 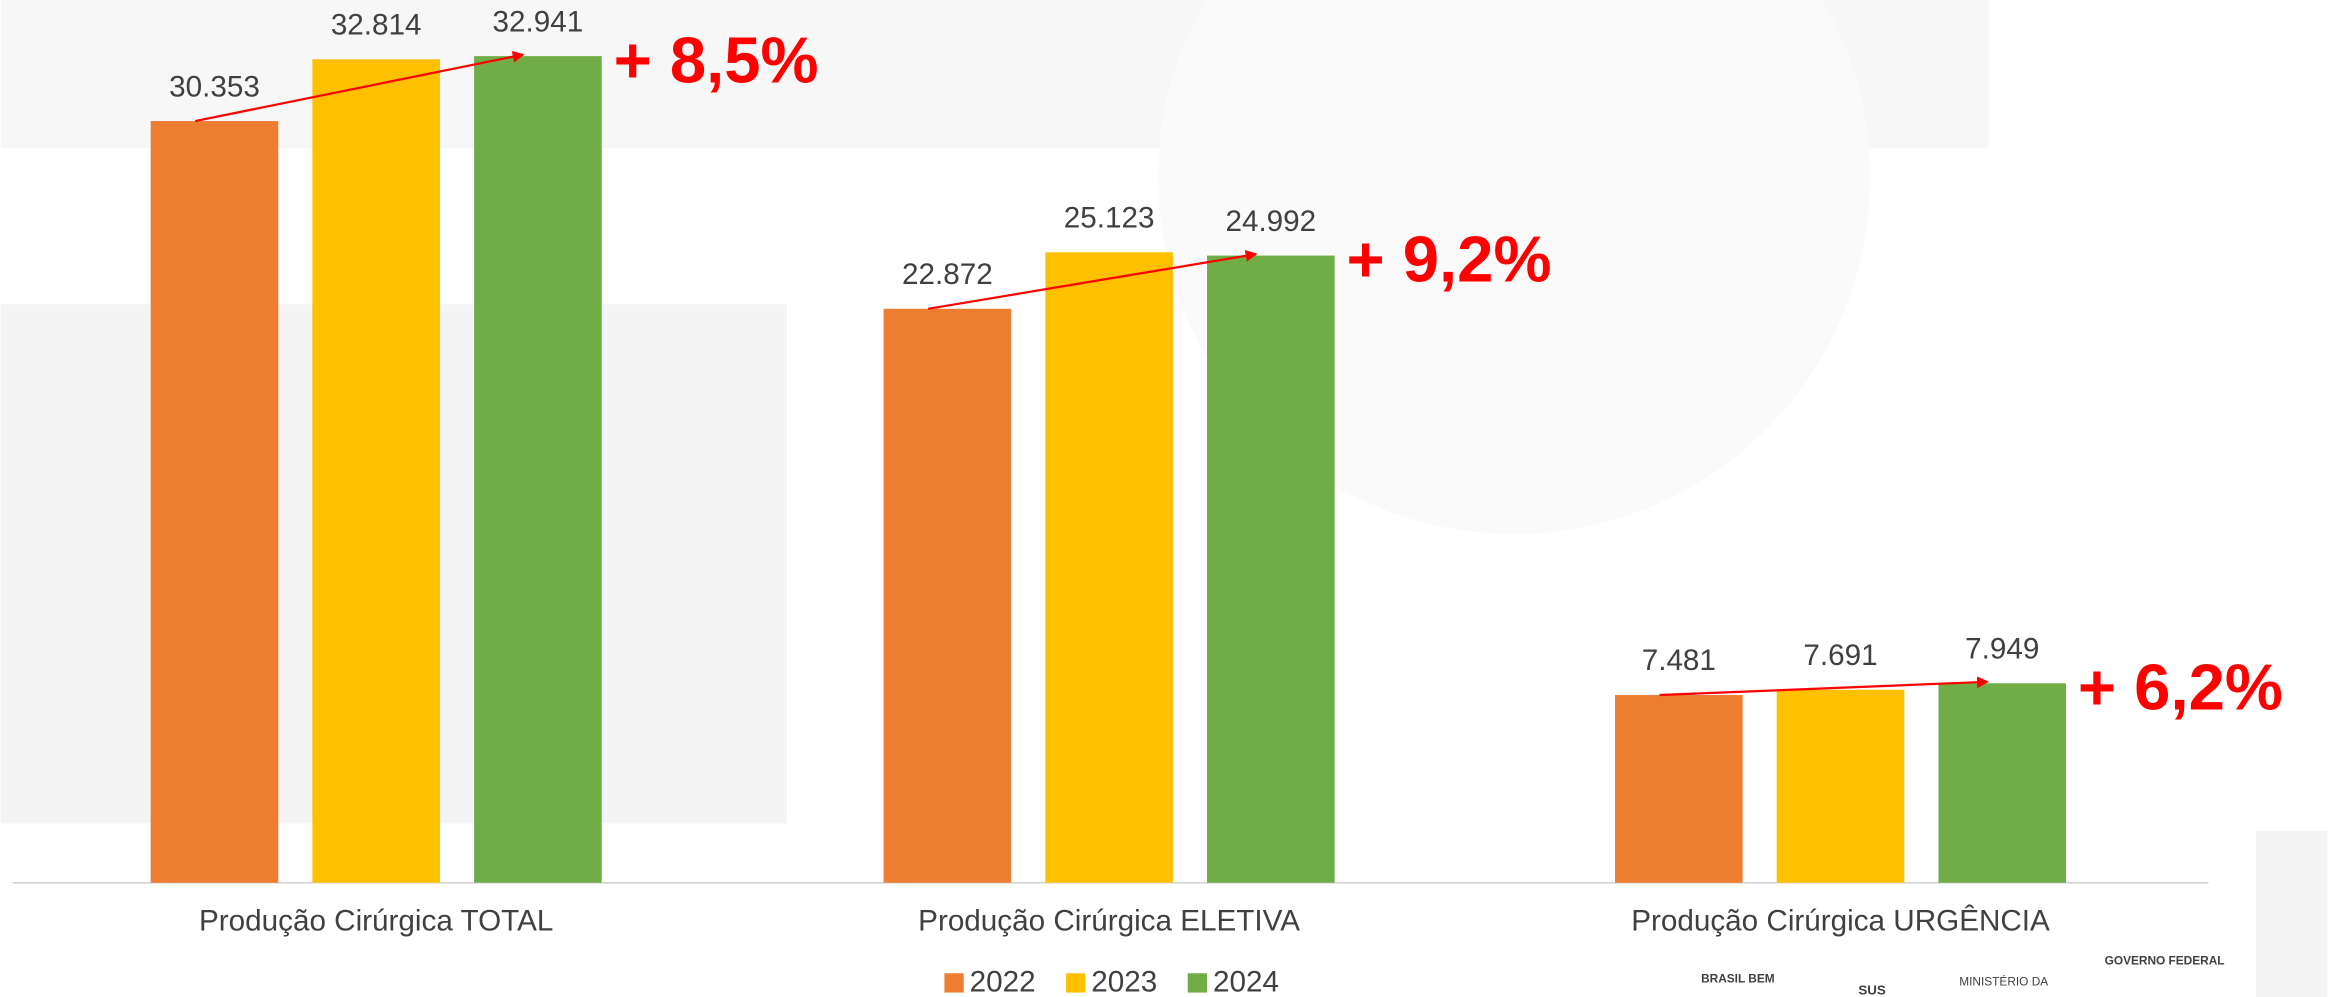 I want to click on x-tick-label: Produção Cirúrgica URGÊNCIA, so click(x=1840, y=921).